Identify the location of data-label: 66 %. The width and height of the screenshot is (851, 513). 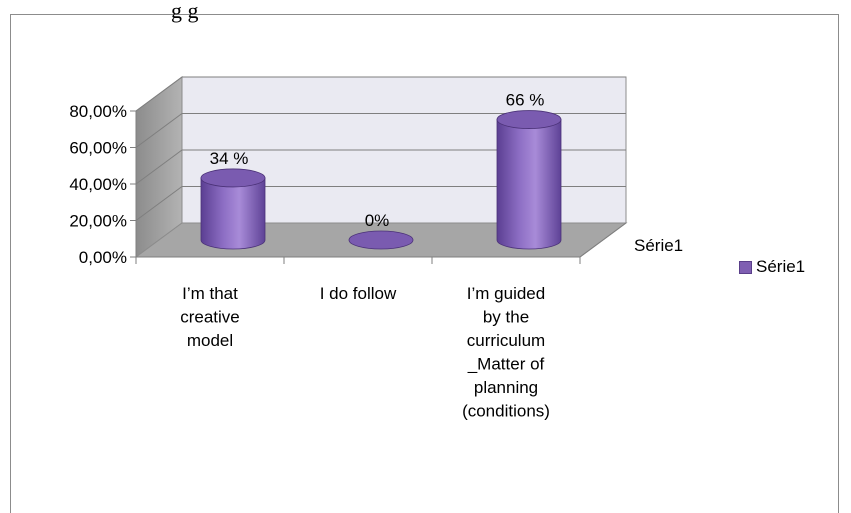
(525, 100).